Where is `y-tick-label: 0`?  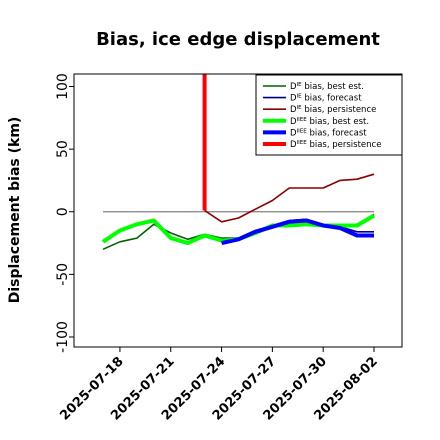
y-tick-label: 0 is located at coordinates (63, 211).